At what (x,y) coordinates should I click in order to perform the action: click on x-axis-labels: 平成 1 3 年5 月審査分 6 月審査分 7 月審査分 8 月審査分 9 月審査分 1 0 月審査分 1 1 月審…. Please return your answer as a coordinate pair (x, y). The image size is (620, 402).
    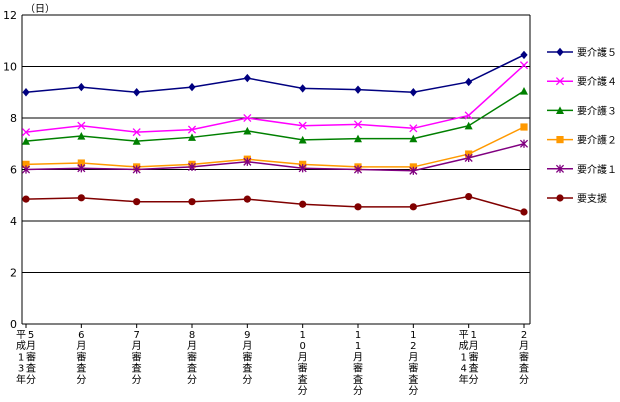
    Looking at the image, I should click on (272, 363).